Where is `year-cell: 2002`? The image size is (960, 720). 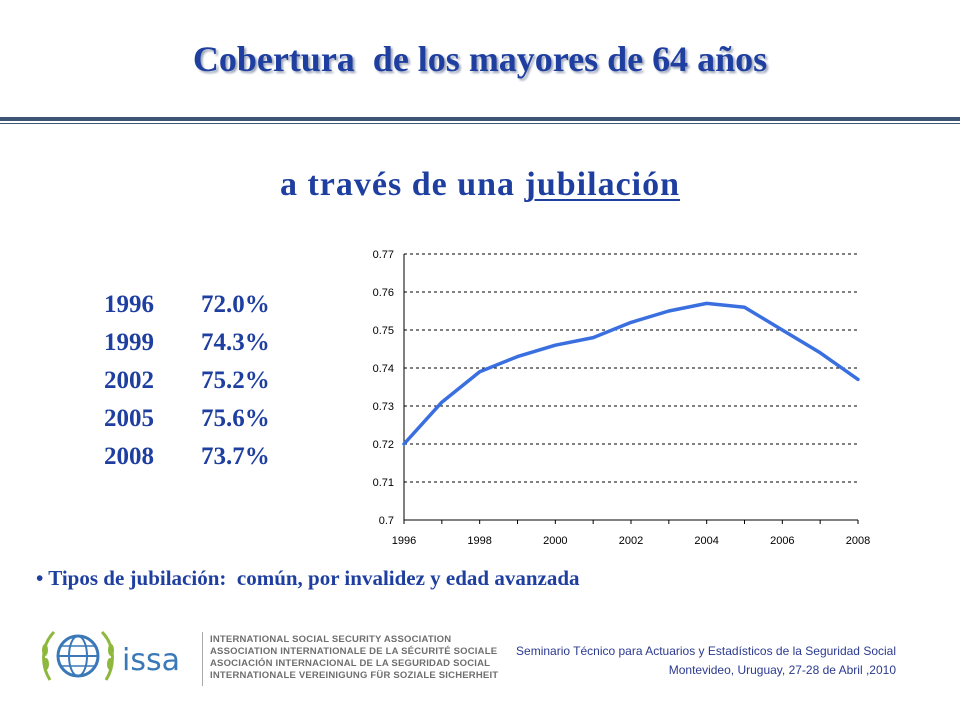
year-cell: 2002 is located at coordinates (129, 380).